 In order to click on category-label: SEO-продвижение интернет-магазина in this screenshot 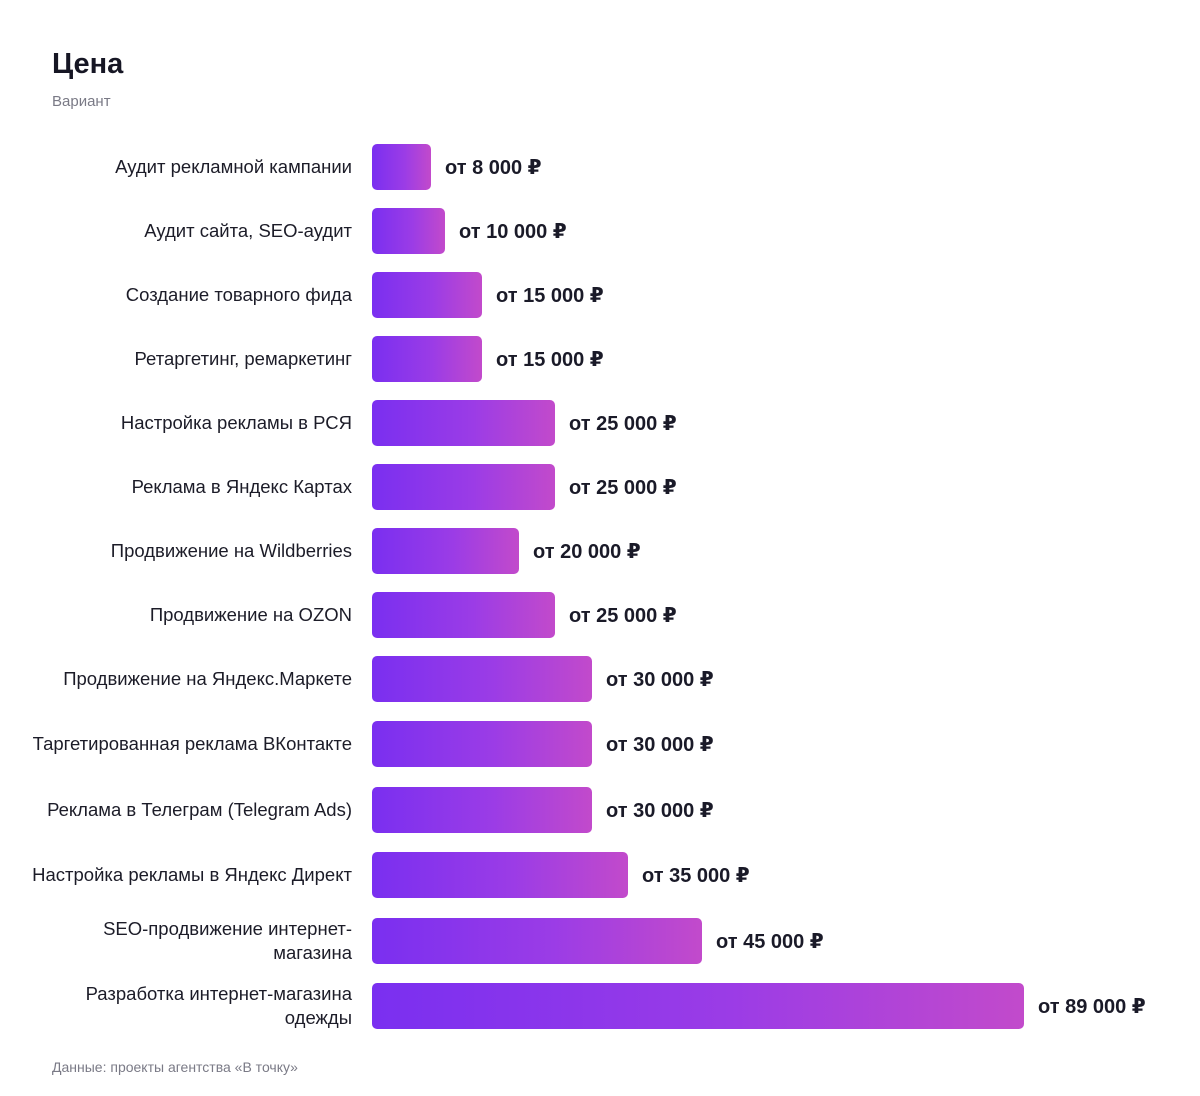, I will do `click(227, 940)`.